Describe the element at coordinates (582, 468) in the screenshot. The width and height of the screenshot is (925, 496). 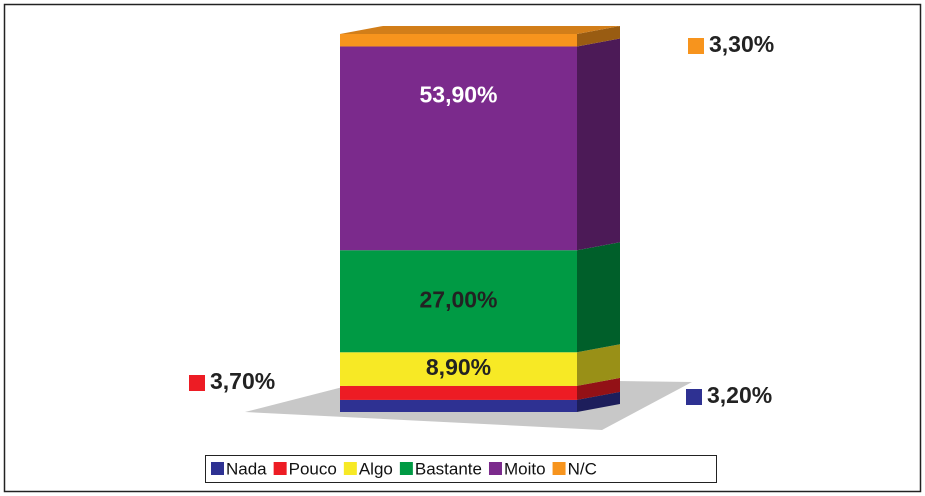
I see `legend-label: N/C` at that location.